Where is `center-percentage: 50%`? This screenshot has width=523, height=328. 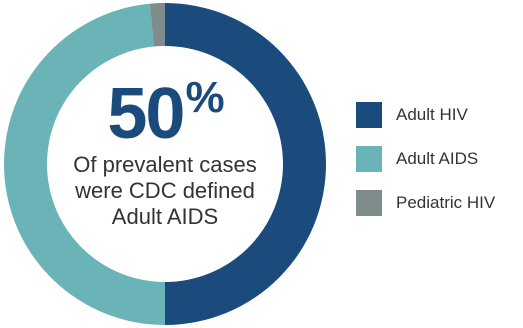 center-percentage: 50% is located at coordinates (165, 113).